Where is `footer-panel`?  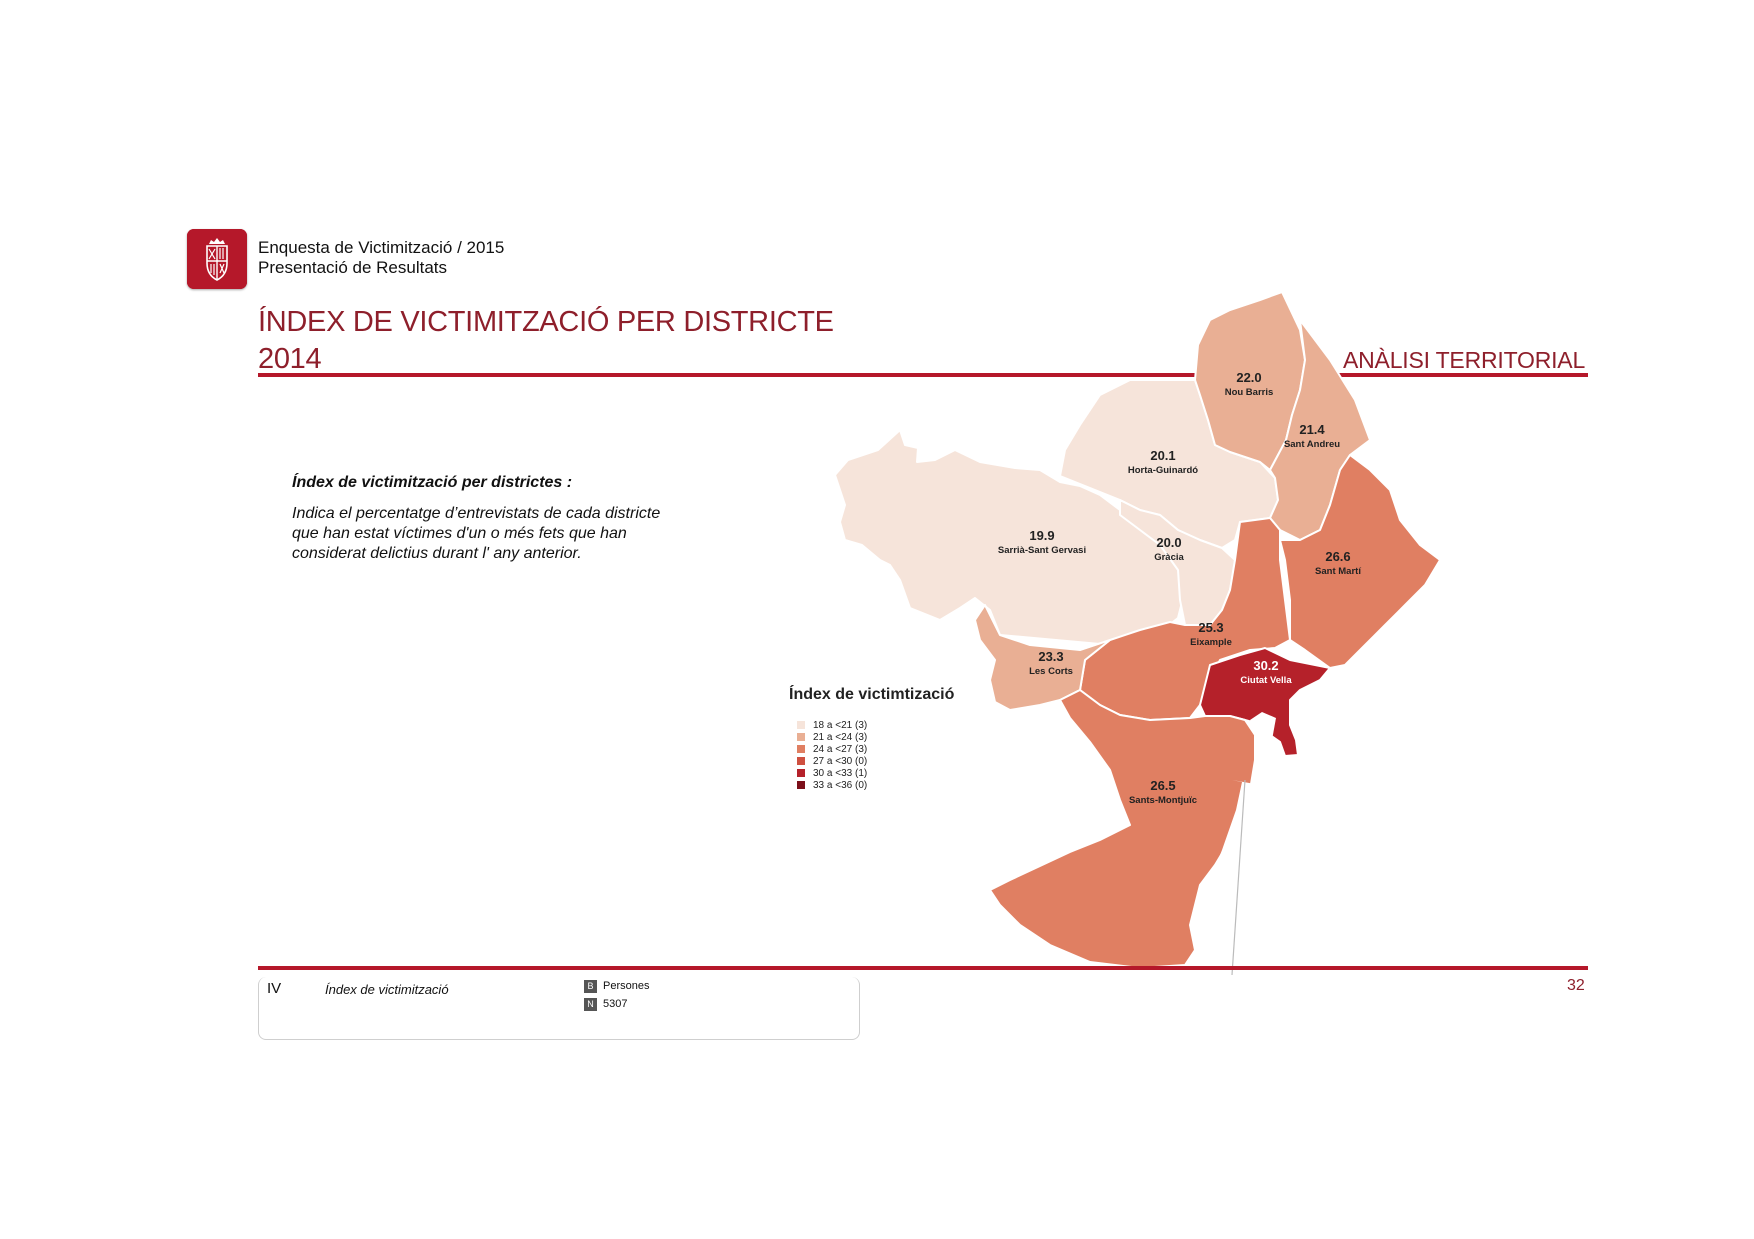 footer-panel is located at coordinates (559, 1008).